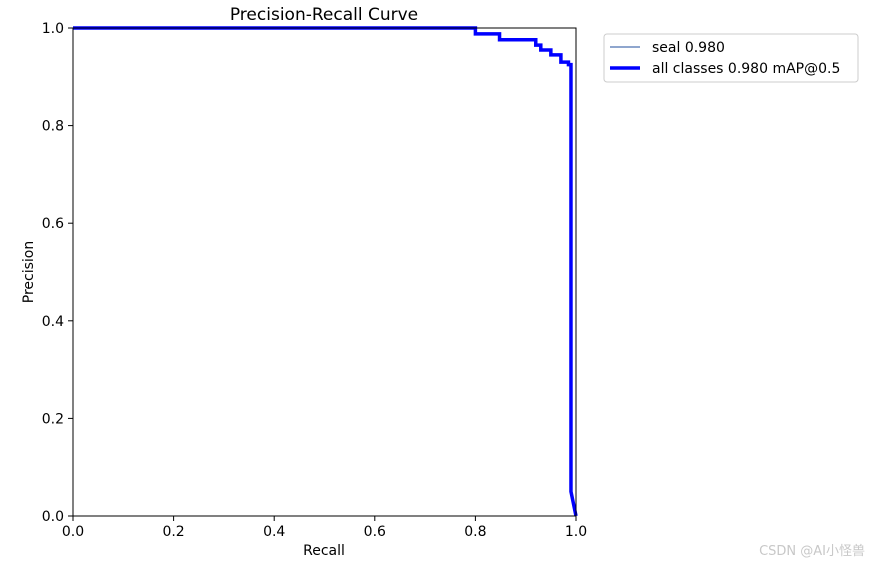 Image resolution: width=878 pixels, height=568 pixels. Describe the element at coordinates (274, 532) in the screenshot. I see `x-tick-label: 0.4` at that location.